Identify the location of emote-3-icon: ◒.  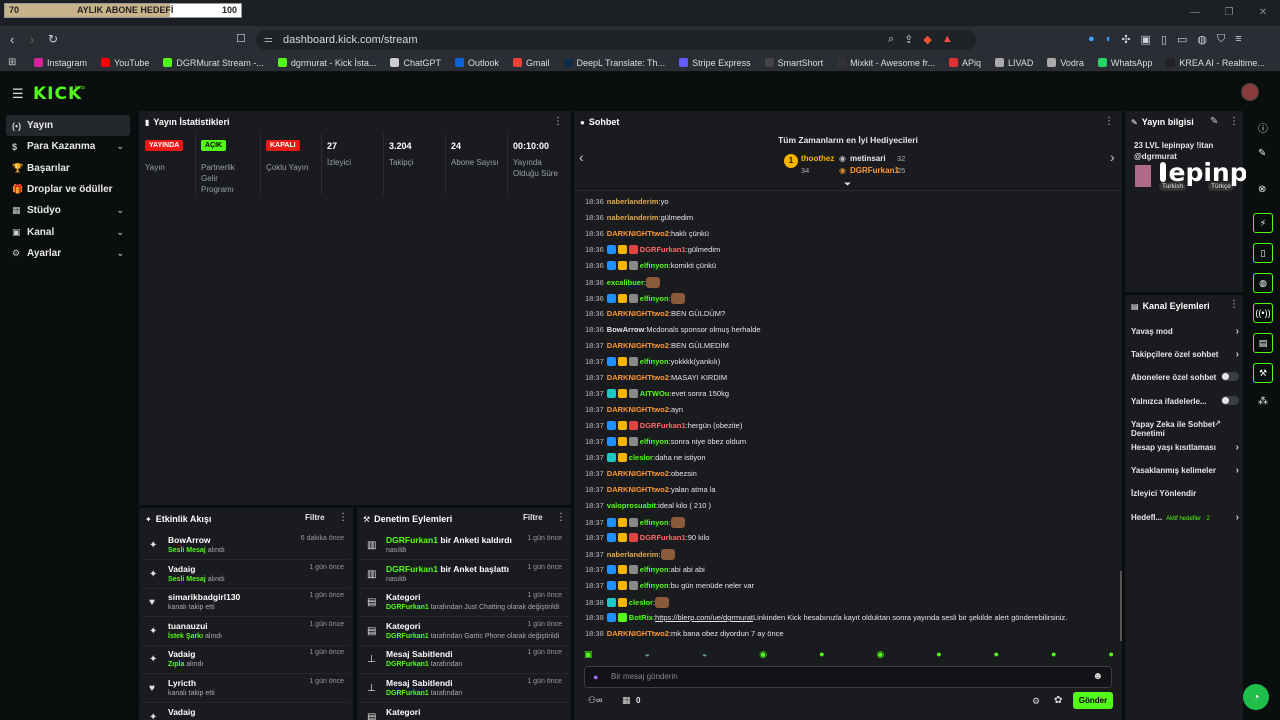
(704, 654).